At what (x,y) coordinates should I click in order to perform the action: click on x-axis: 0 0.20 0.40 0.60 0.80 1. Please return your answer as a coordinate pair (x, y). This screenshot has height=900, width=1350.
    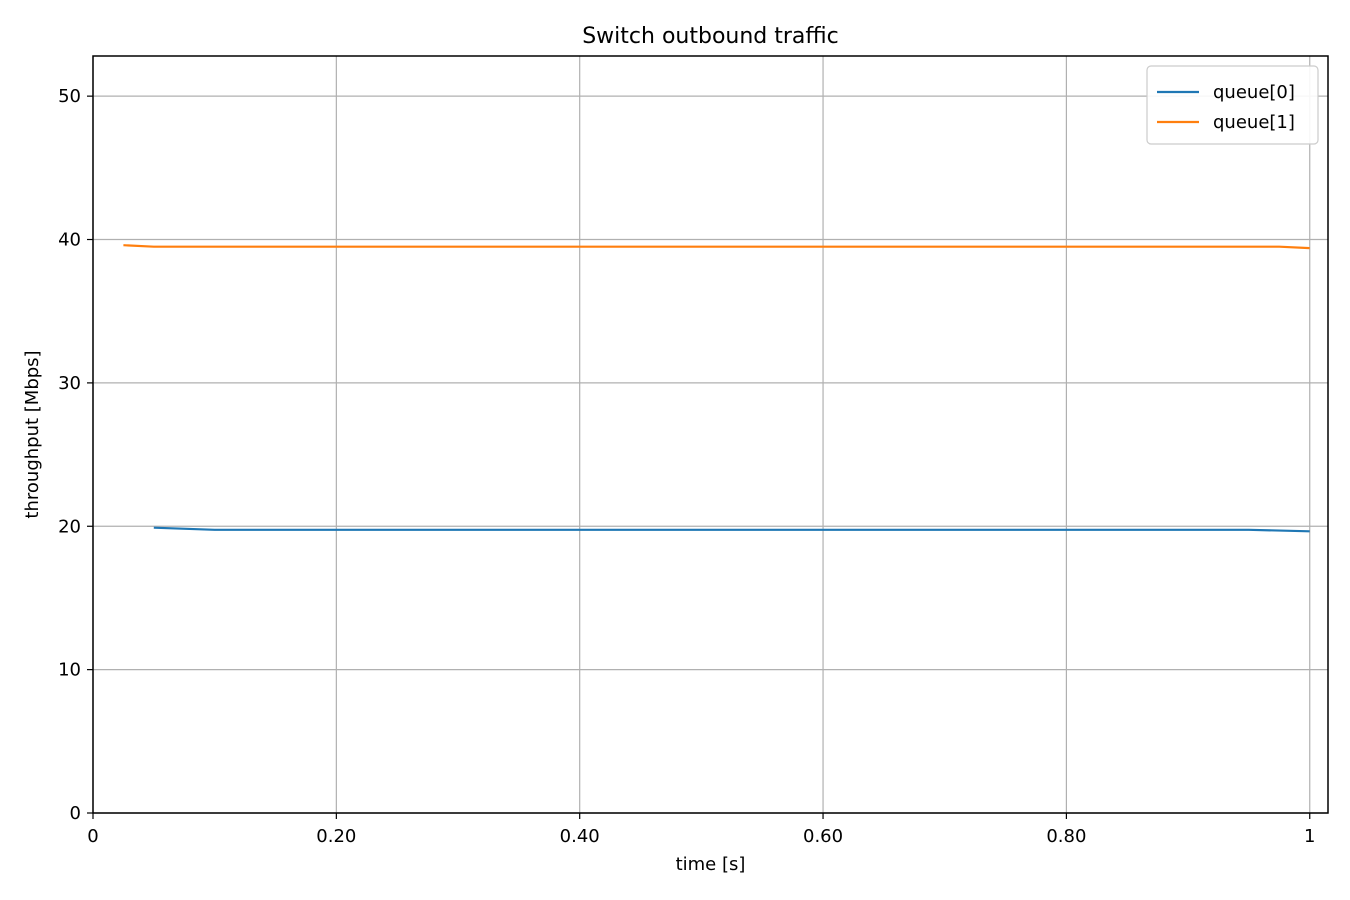
    Looking at the image, I should click on (701, 830).